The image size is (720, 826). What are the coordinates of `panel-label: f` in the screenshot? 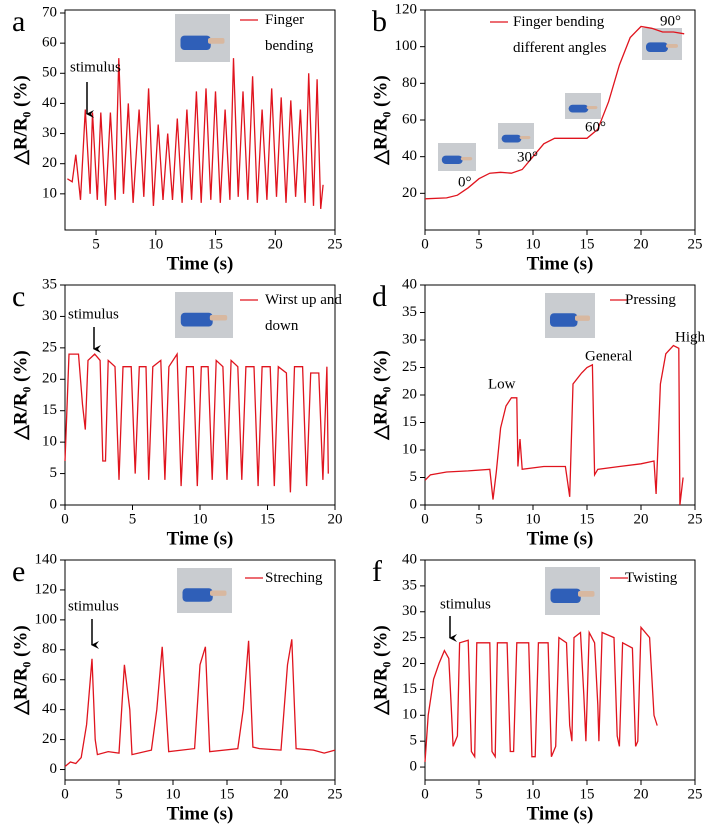 It's located at (377, 571).